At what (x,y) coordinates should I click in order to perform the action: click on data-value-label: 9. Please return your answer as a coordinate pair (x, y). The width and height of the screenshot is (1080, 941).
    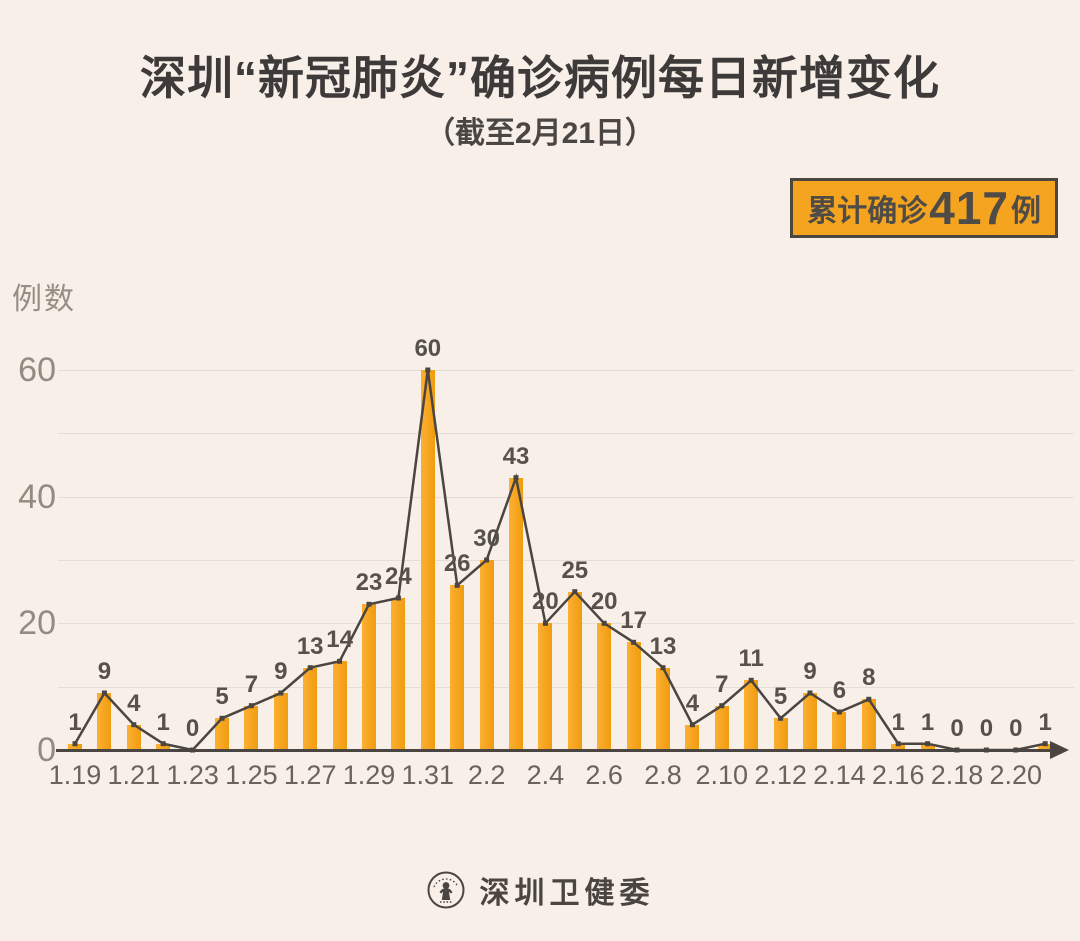
    Looking at the image, I should click on (810, 671).